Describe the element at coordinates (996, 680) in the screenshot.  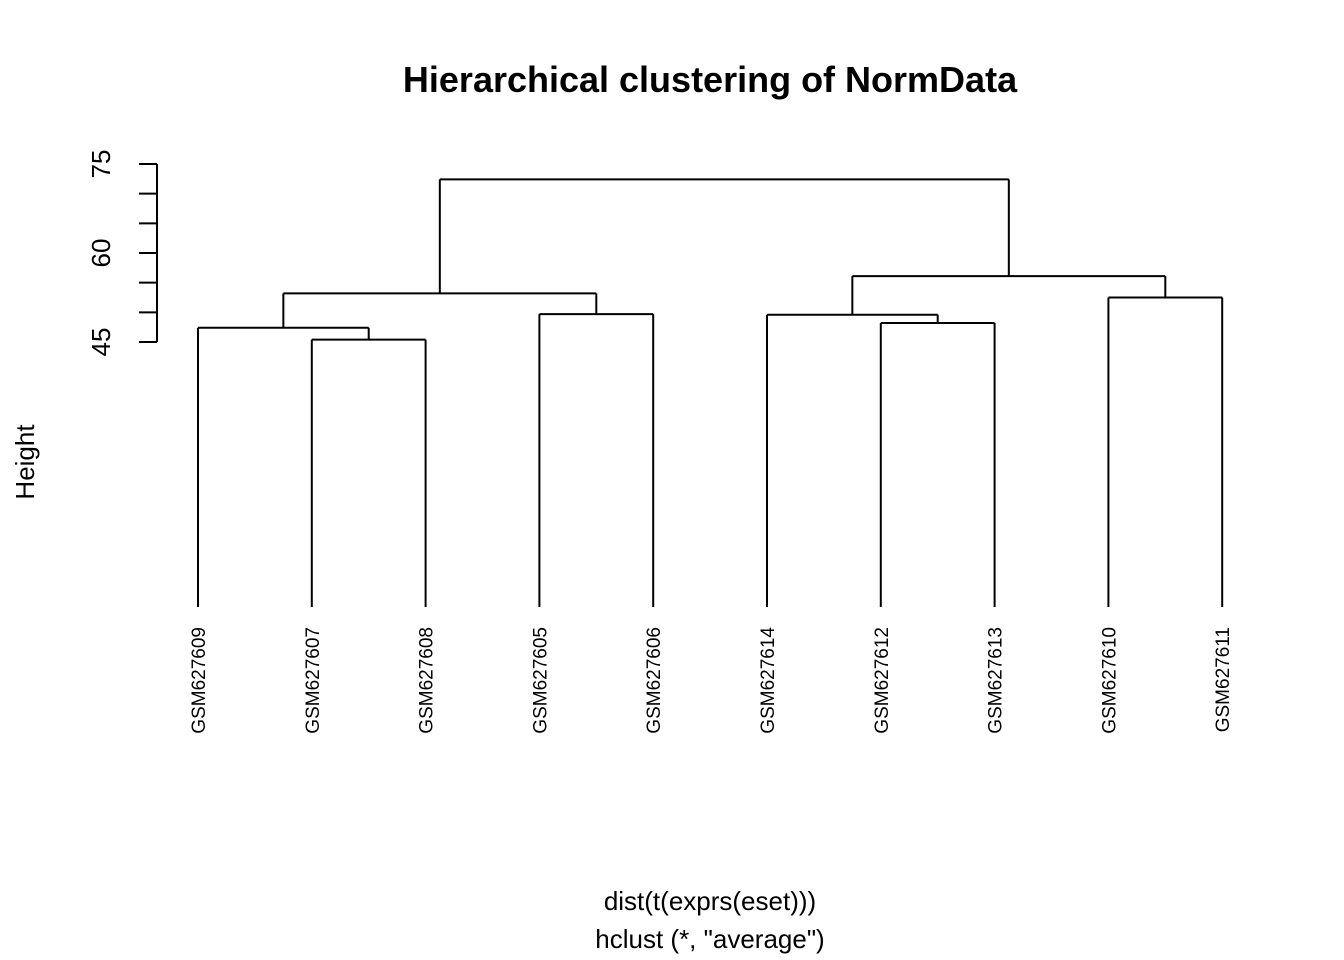
I see `leaf-label-GSM627613: GSM627613` at that location.